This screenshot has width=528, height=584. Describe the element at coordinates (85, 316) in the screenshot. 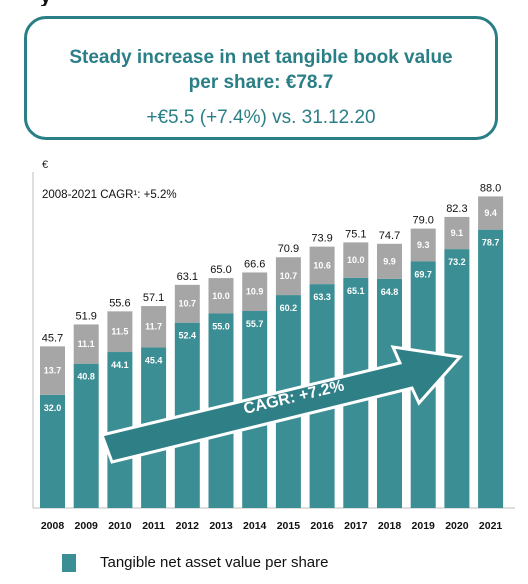

I see `total-label: 51.9` at that location.